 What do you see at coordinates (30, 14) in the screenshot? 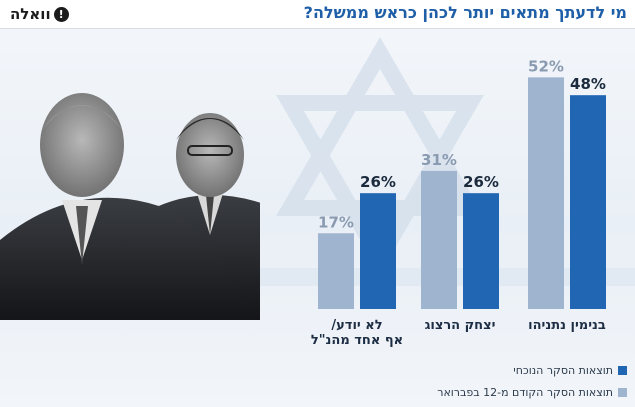
I see `logo-text: וואלה` at bounding box center [30, 14].